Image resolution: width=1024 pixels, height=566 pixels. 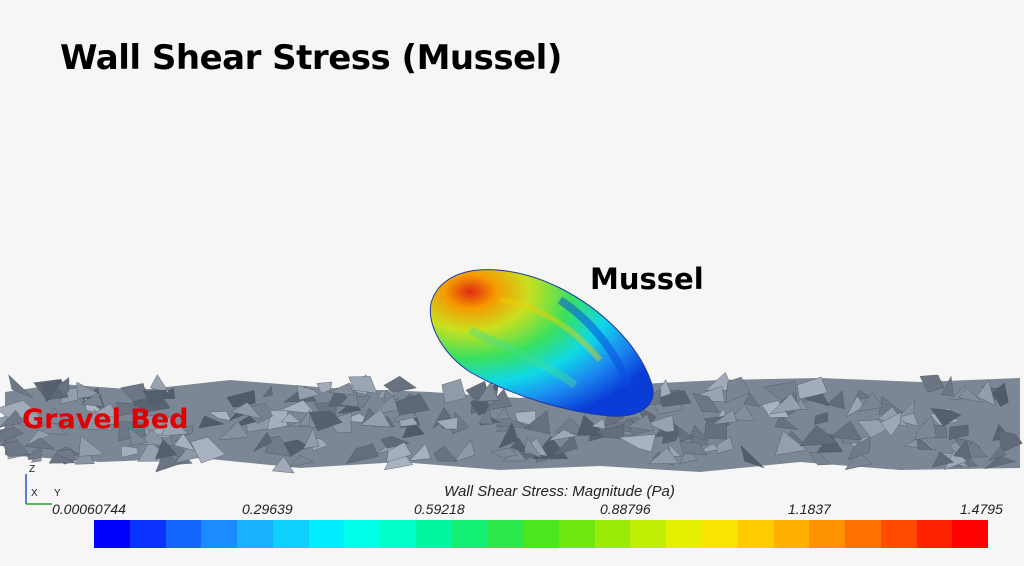 What do you see at coordinates (89, 509) in the screenshot?
I see `colorbar-tick: 0.00060744` at bounding box center [89, 509].